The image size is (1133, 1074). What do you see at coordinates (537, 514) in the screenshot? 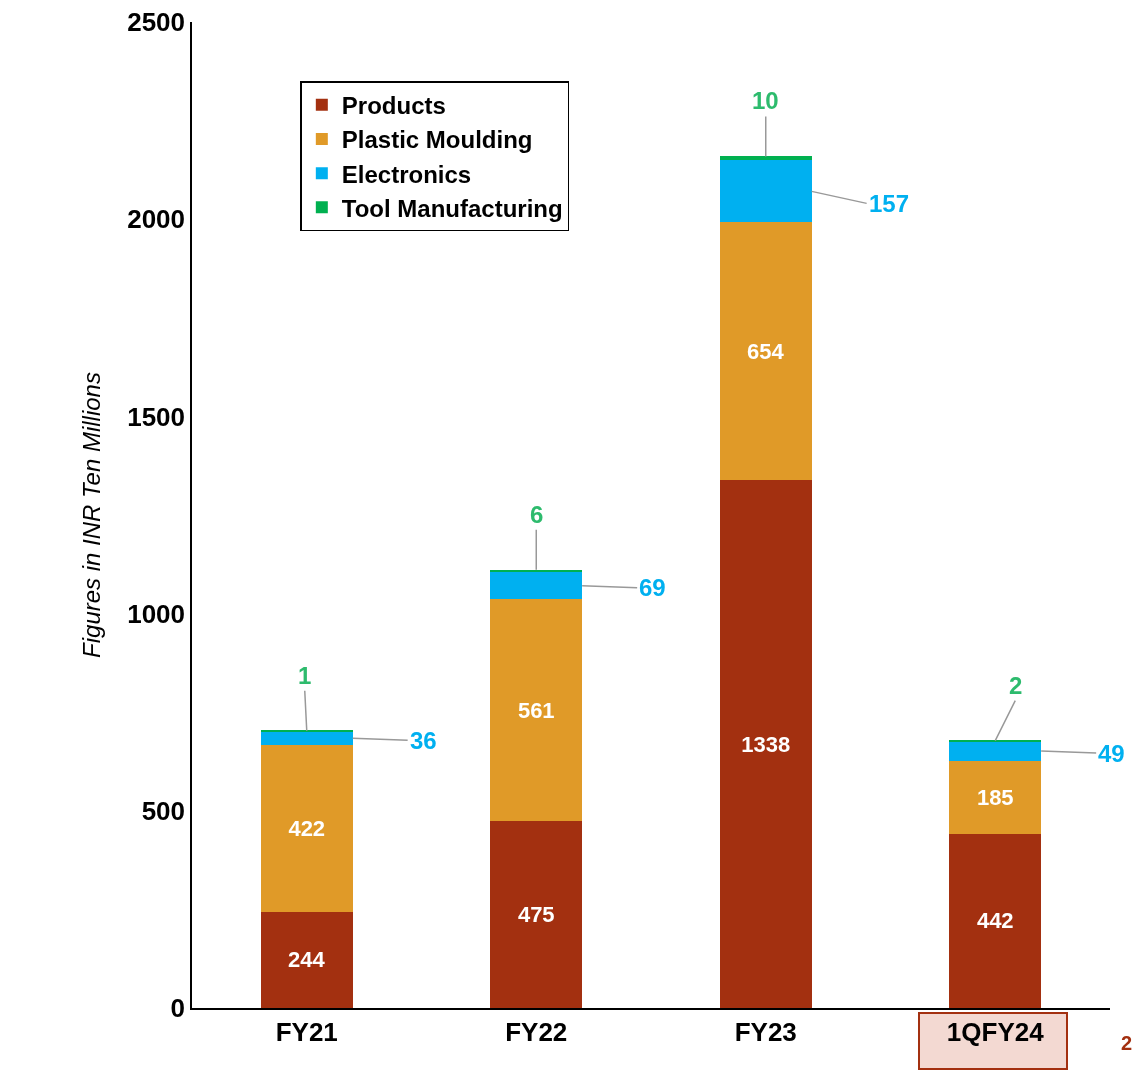
I see `data-label: 6` at bounding box center [537, 514].